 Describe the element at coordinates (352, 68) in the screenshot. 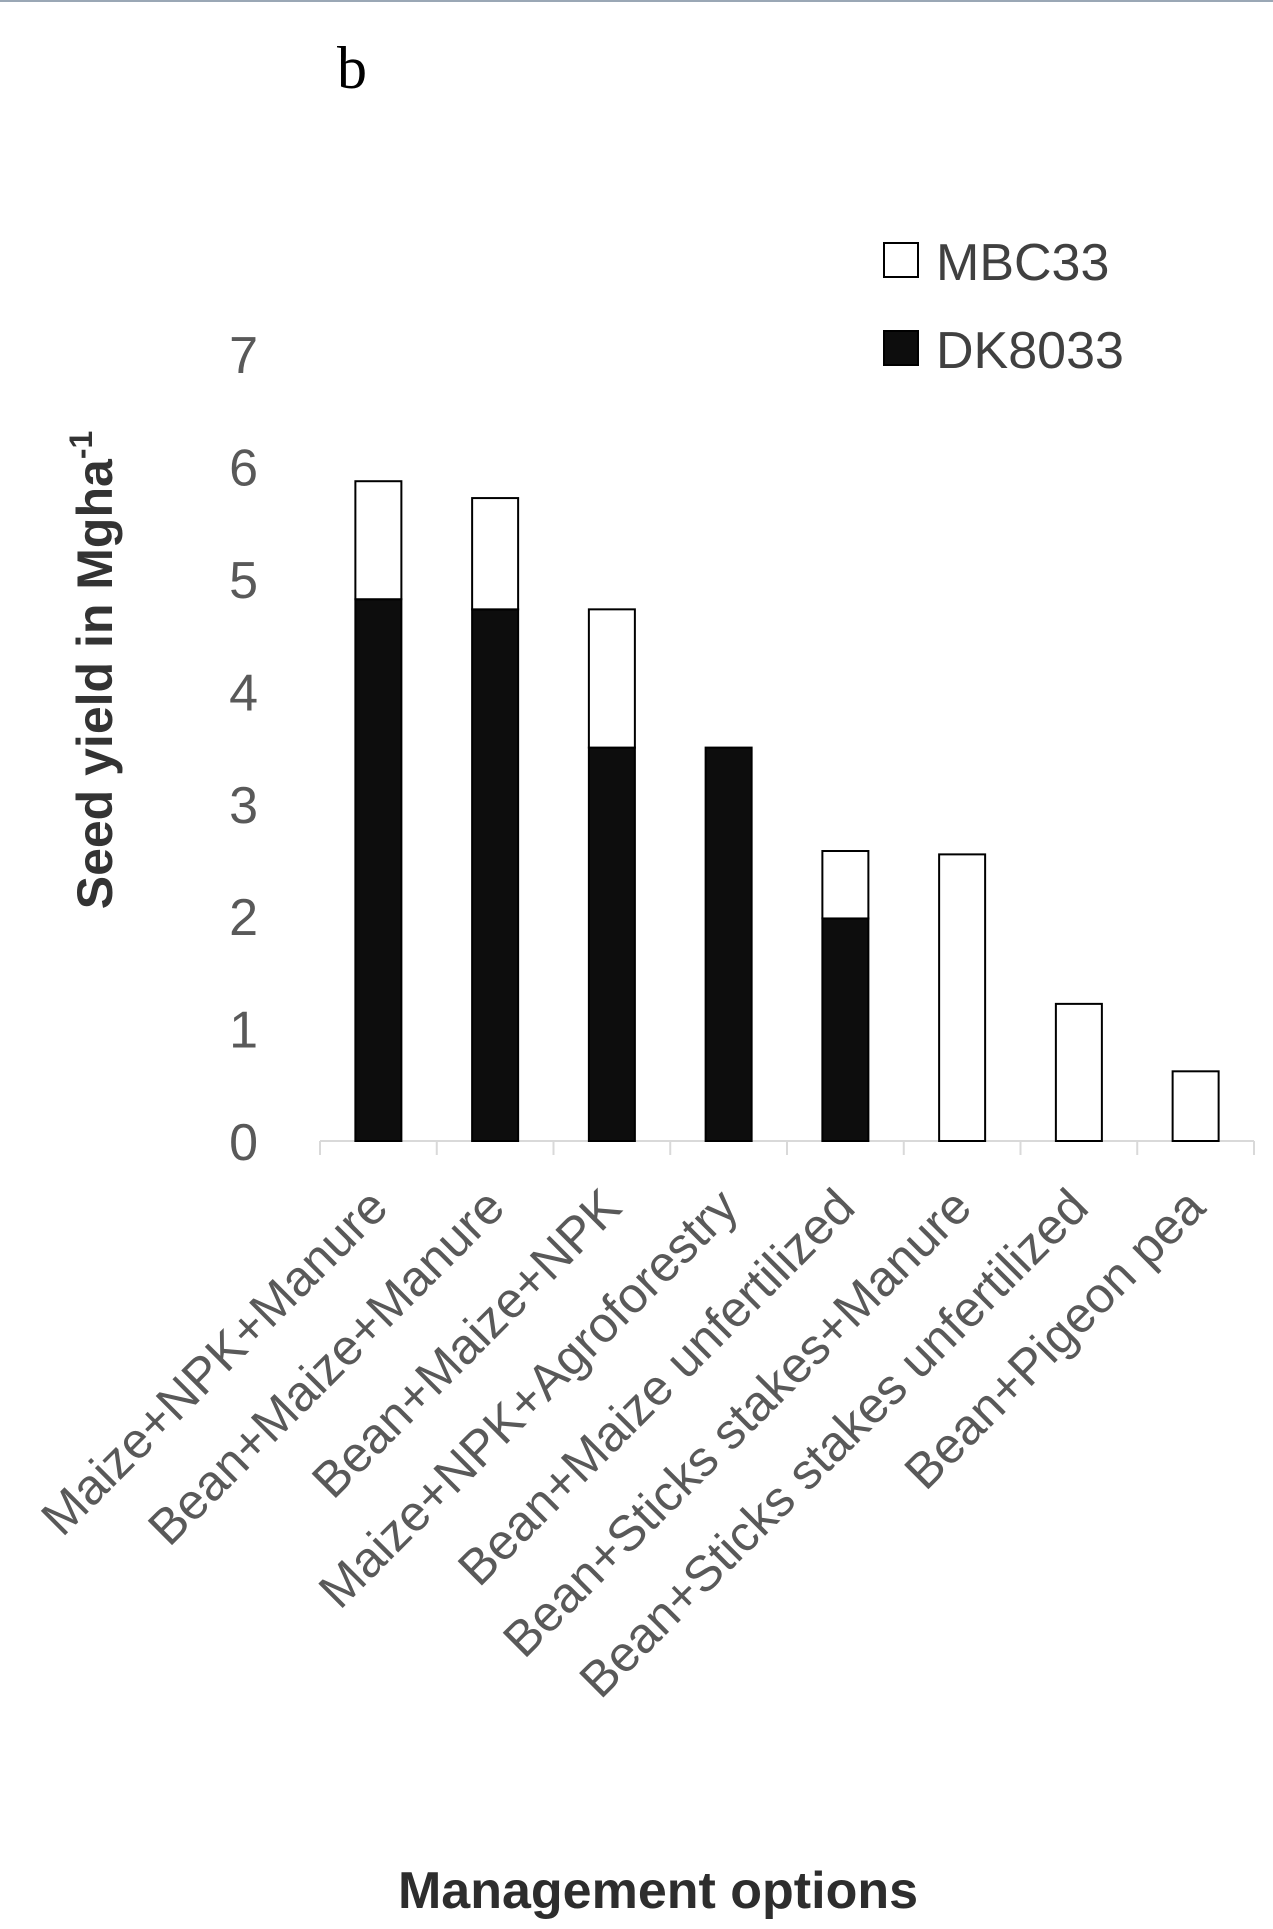

I see `panel-label: b` at that location.